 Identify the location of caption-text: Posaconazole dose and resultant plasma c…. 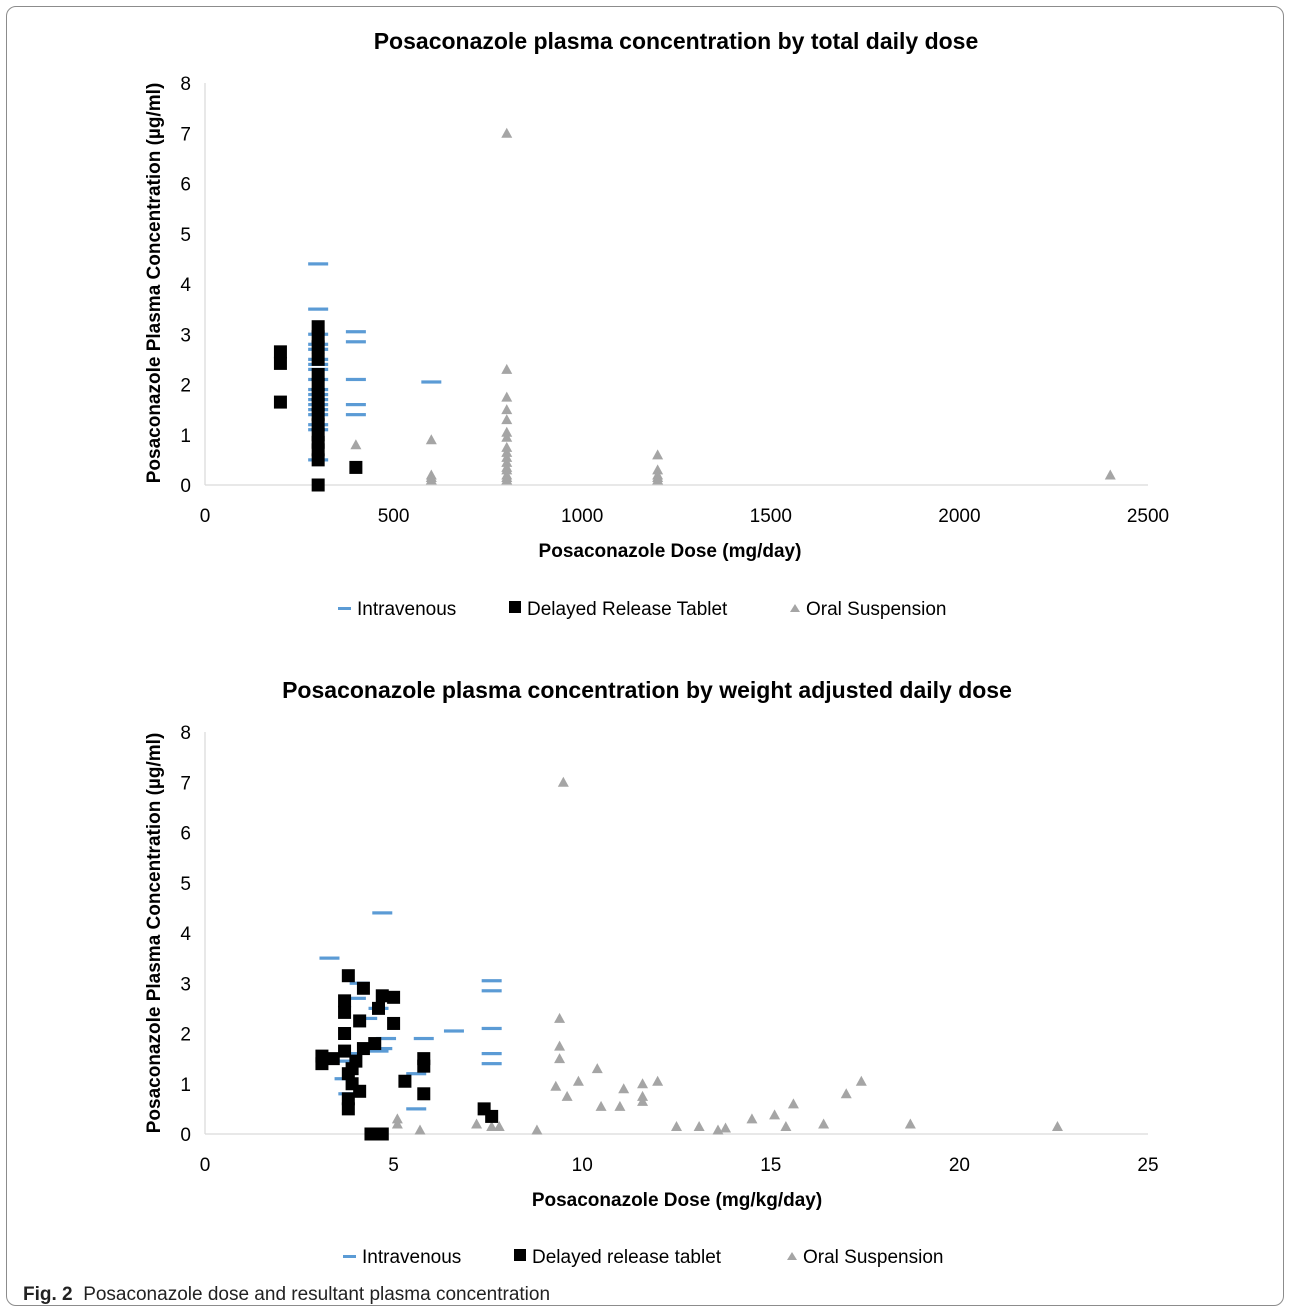
(317, 1294).